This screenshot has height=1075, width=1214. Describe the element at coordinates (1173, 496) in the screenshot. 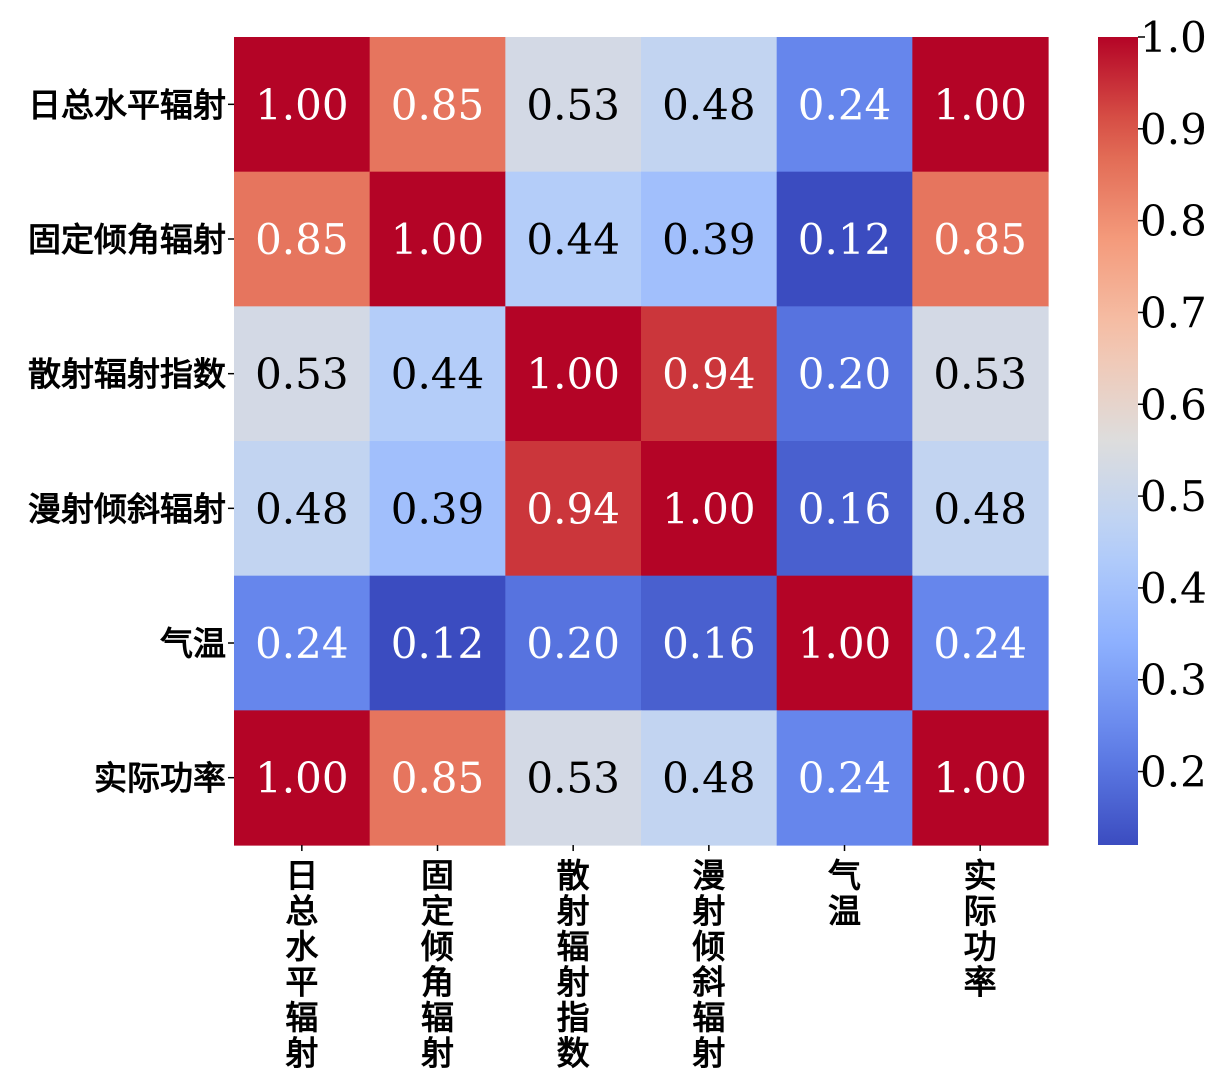

I see `colorbar-tick-label: 0.5` at that location.